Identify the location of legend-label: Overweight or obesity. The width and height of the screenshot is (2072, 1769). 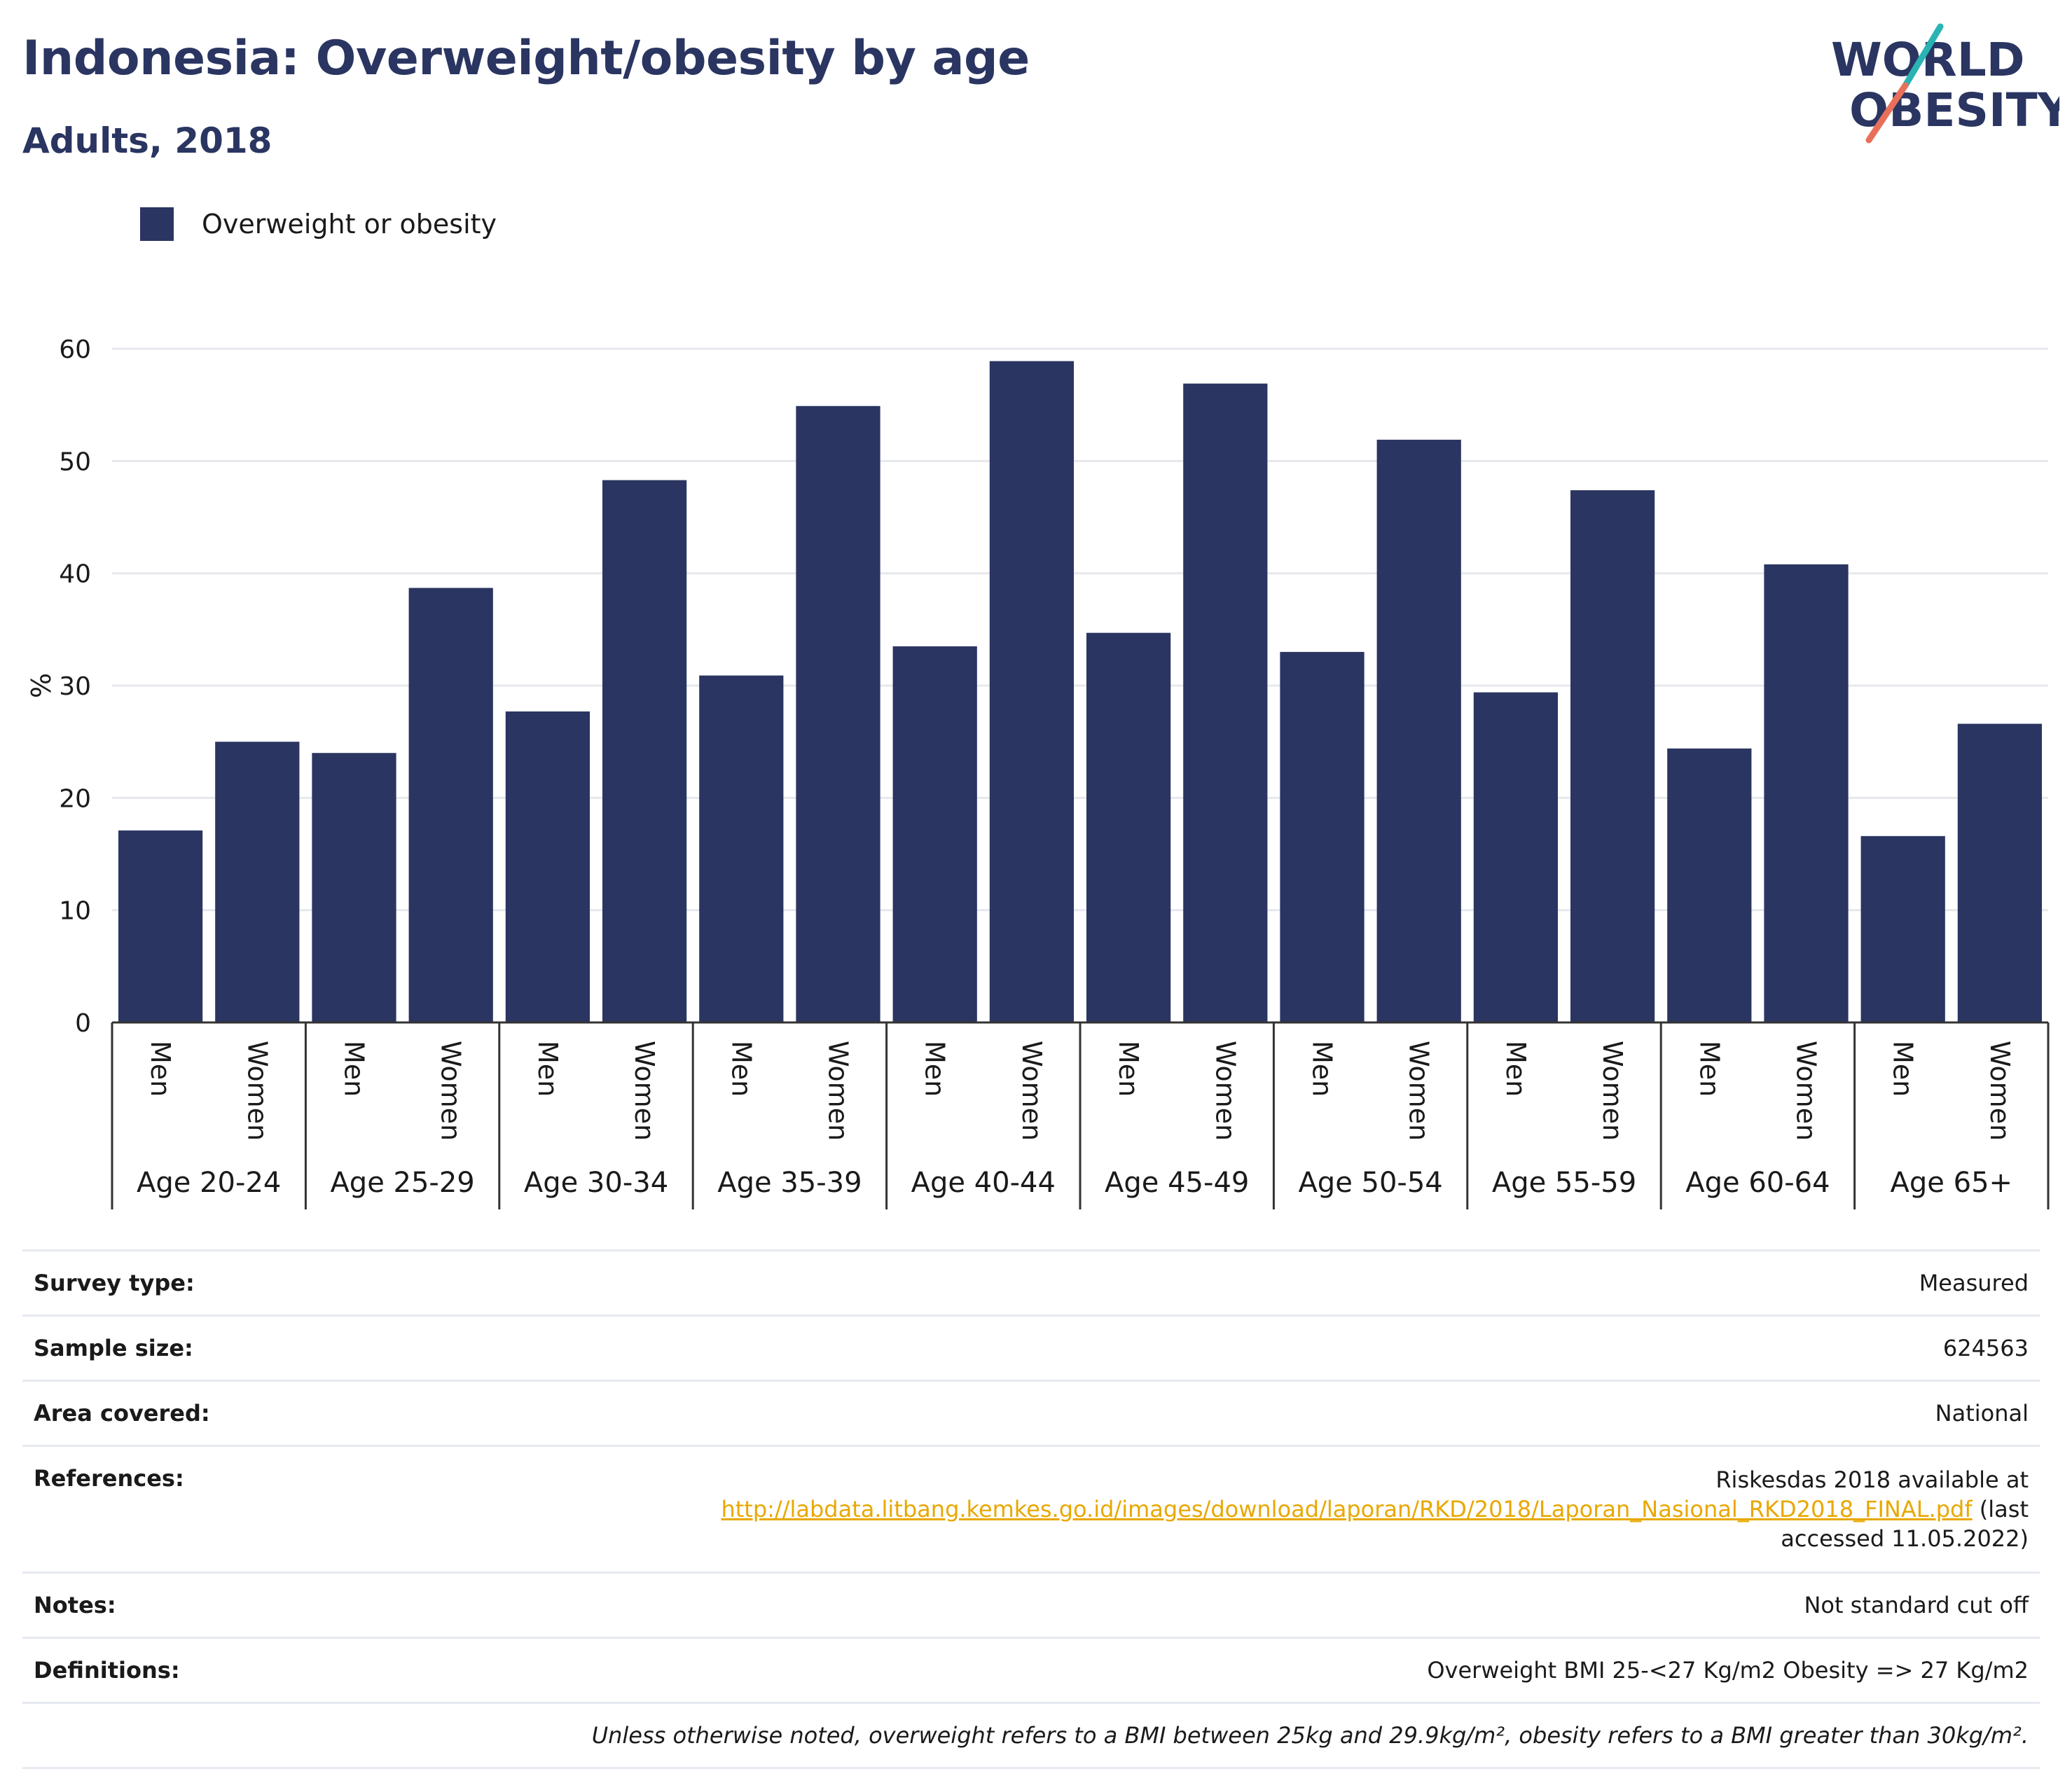
(350, 224).